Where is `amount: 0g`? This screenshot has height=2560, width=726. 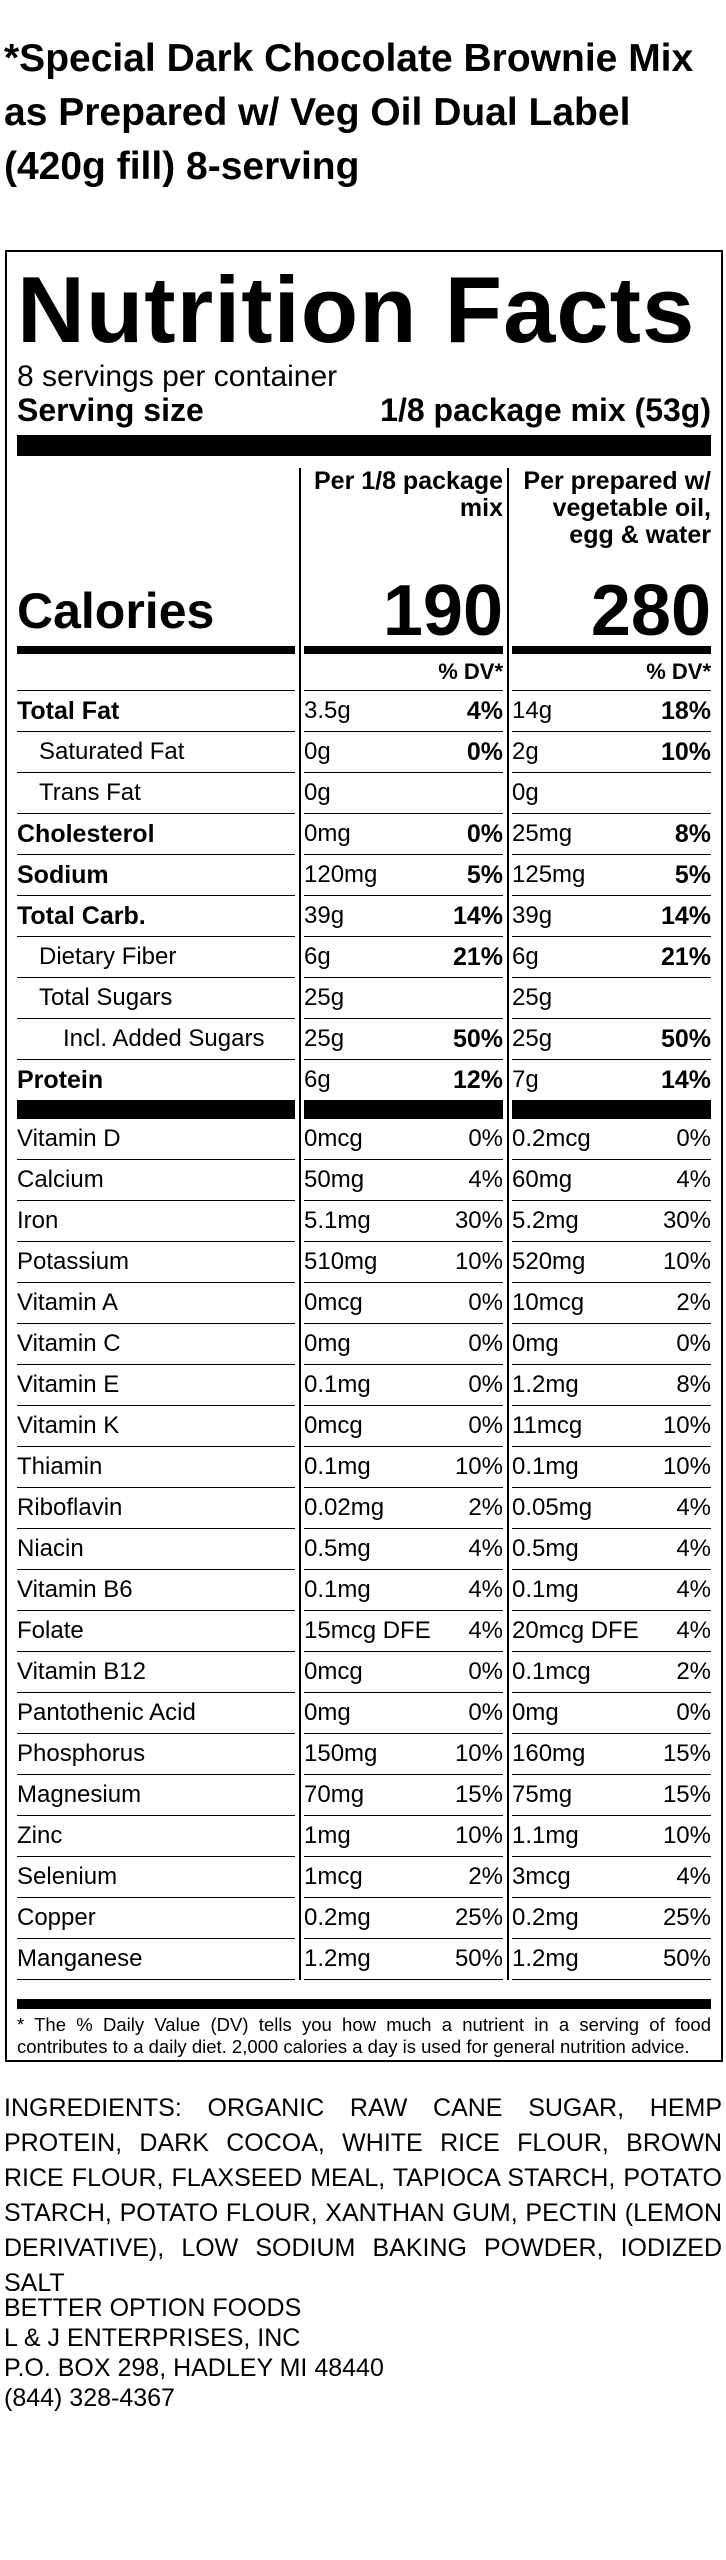
amount: 0g is located at coordinates (317, 792).